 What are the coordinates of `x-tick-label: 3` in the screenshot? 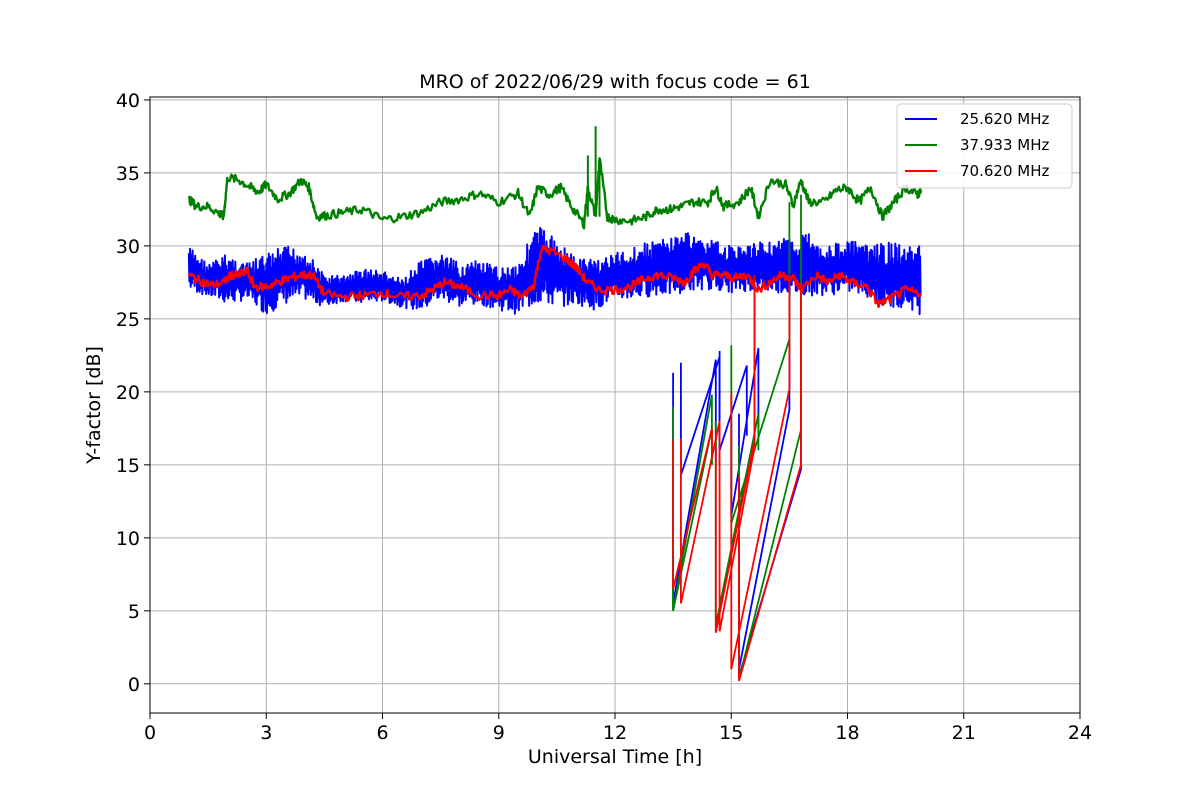 It's located at (266, 733).